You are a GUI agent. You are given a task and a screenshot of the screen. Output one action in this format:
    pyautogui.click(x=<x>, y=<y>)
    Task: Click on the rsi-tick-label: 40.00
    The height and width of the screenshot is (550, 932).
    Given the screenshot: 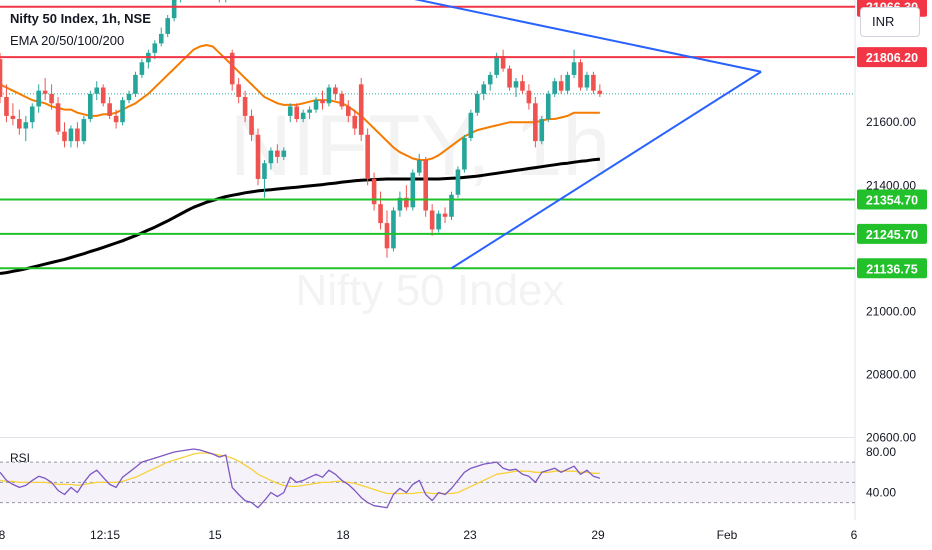 What is the action you would take?
    pyautogui.click(x=881, y=493)
    